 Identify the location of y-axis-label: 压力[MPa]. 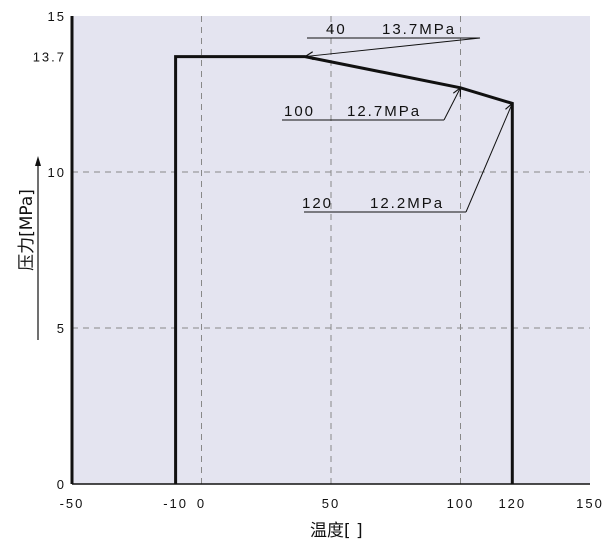
(27, 230).